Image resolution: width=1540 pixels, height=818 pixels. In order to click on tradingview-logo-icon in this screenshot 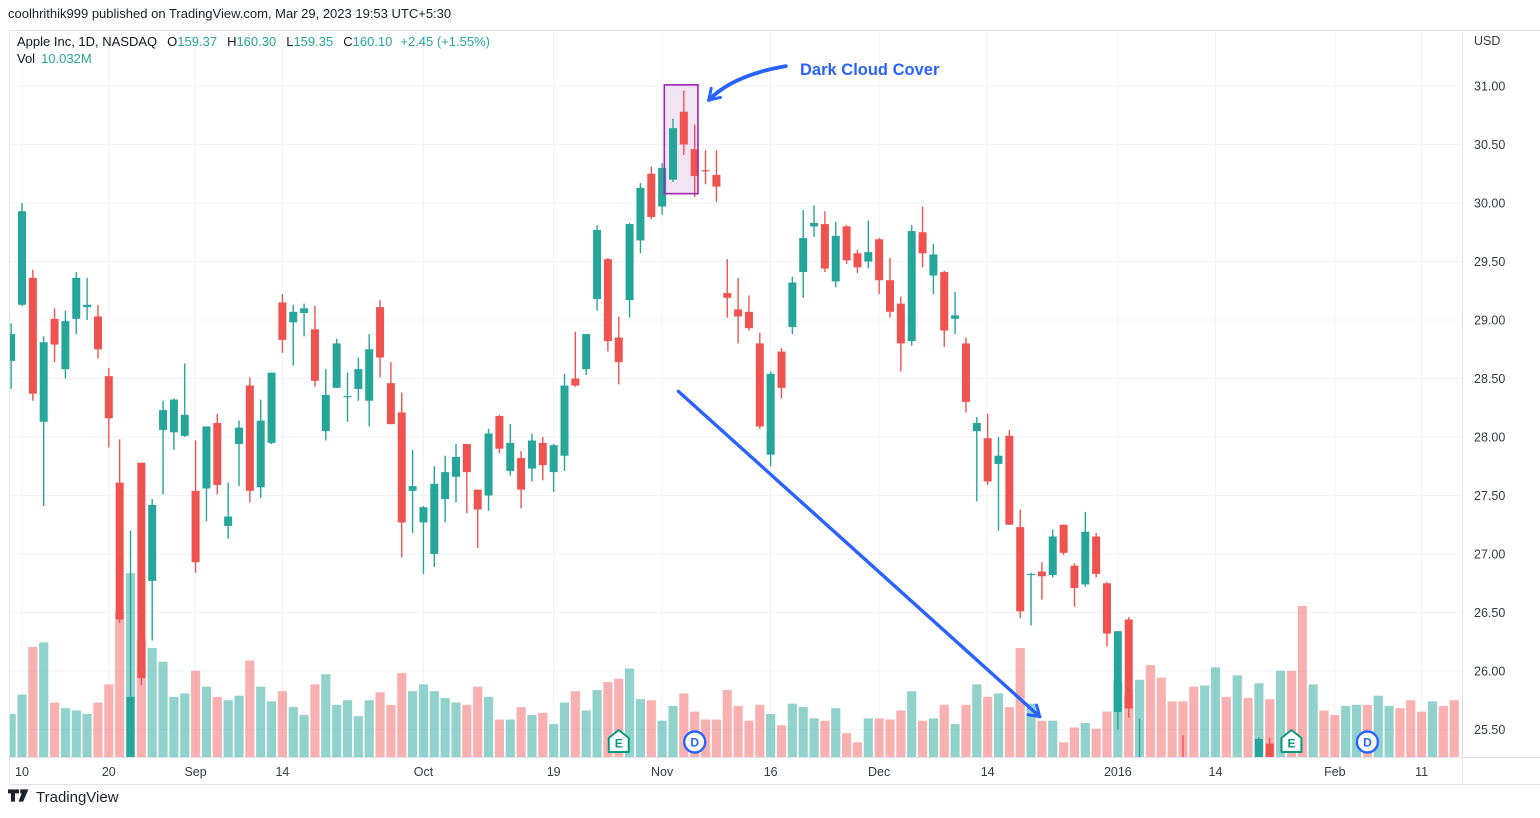, I will do `click(18, 797)`.